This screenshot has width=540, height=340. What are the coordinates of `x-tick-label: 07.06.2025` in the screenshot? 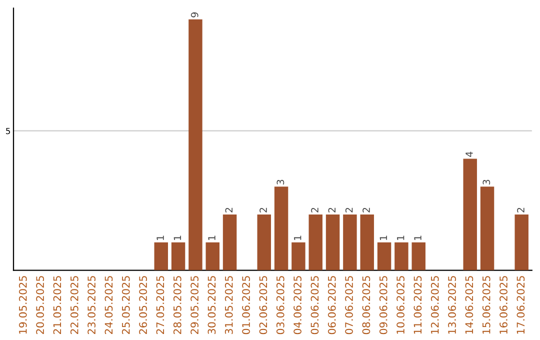 It's located at (349, 305).